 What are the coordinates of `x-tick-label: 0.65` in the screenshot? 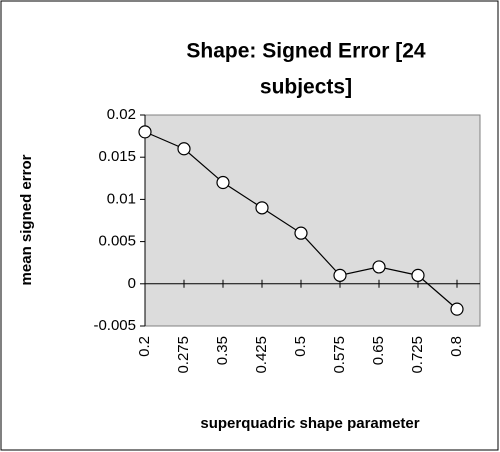 It's located at (378, 350).